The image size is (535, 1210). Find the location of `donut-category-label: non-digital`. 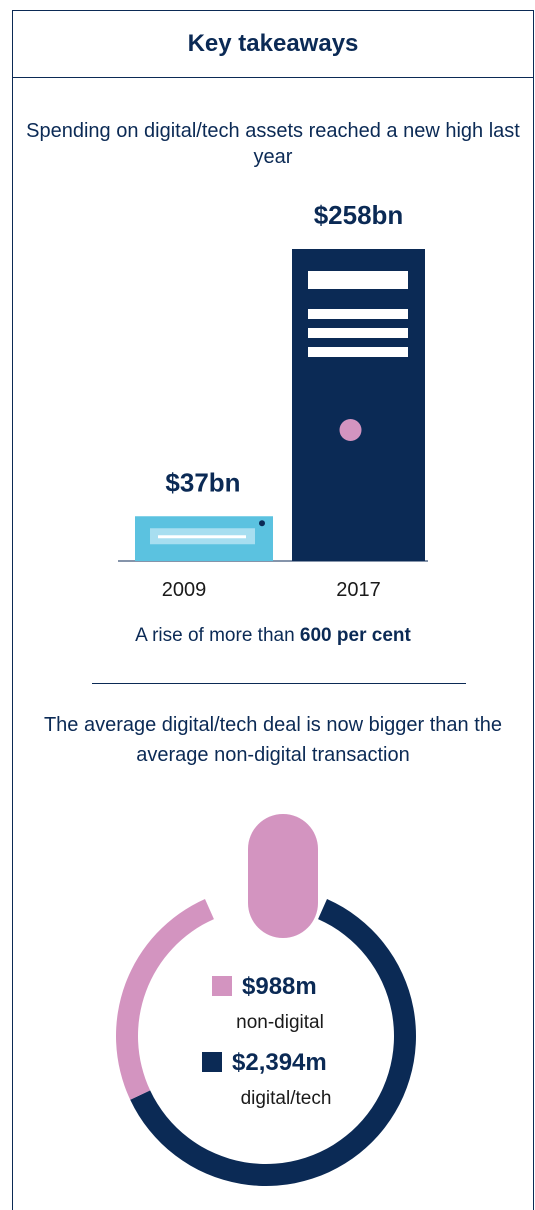

donut-category-label: non-digital is located at coordinates (280, 1022).